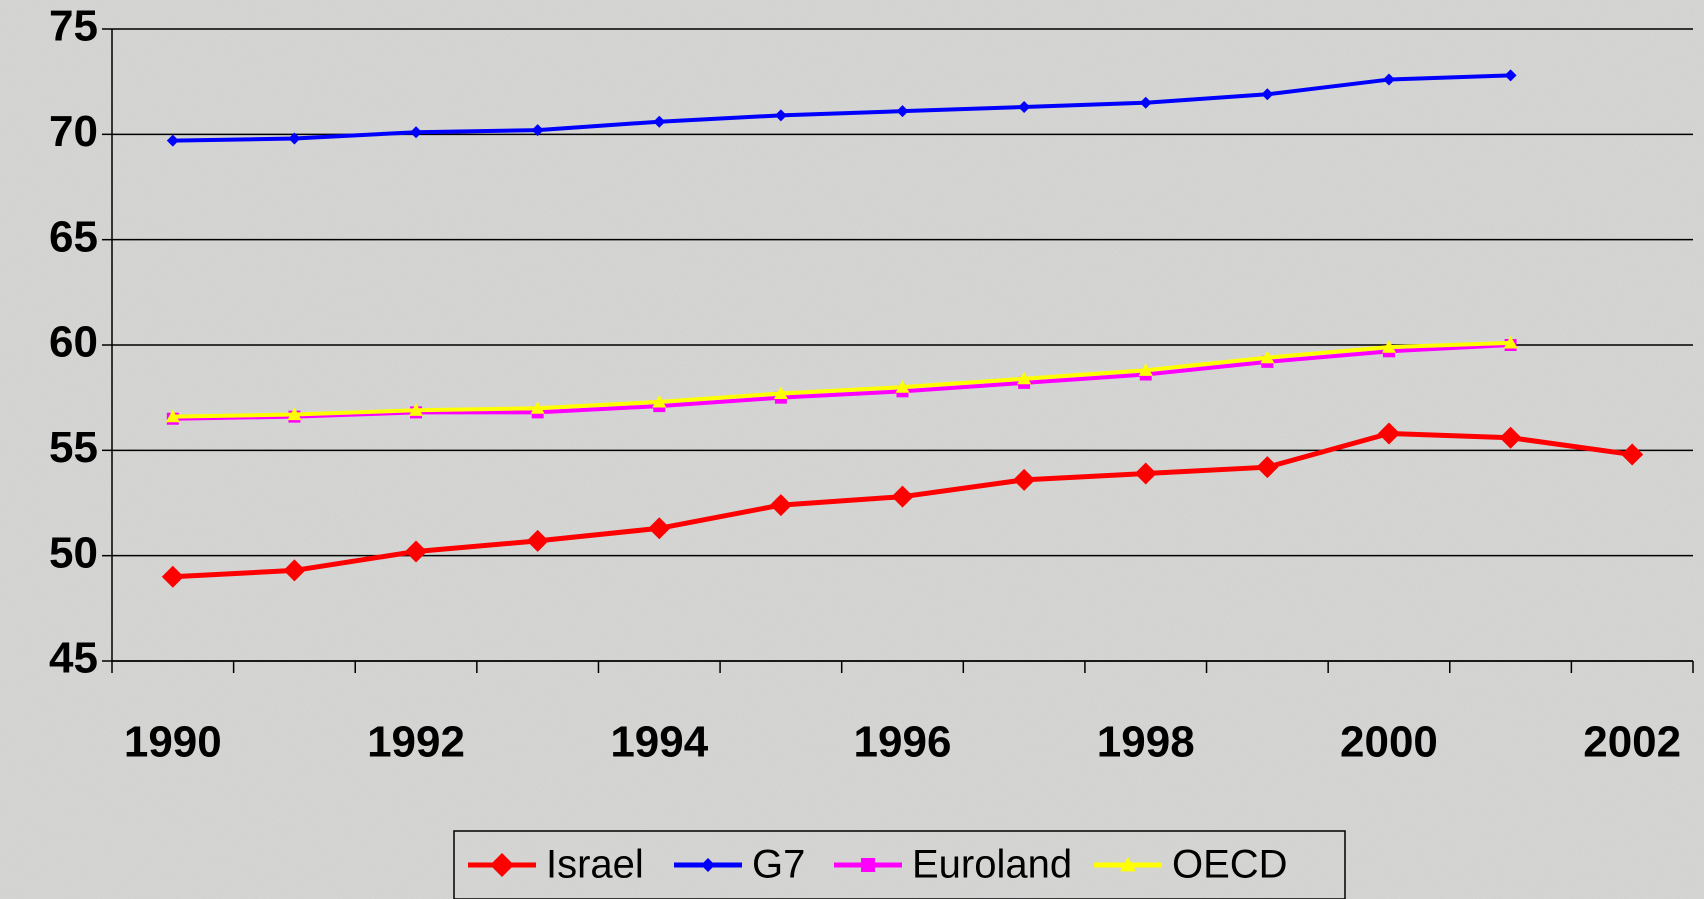  What do you see at coordinates (73, 552) in the screenshot?
I see `y-tick-label: 50` at bounding box center [73, 552].